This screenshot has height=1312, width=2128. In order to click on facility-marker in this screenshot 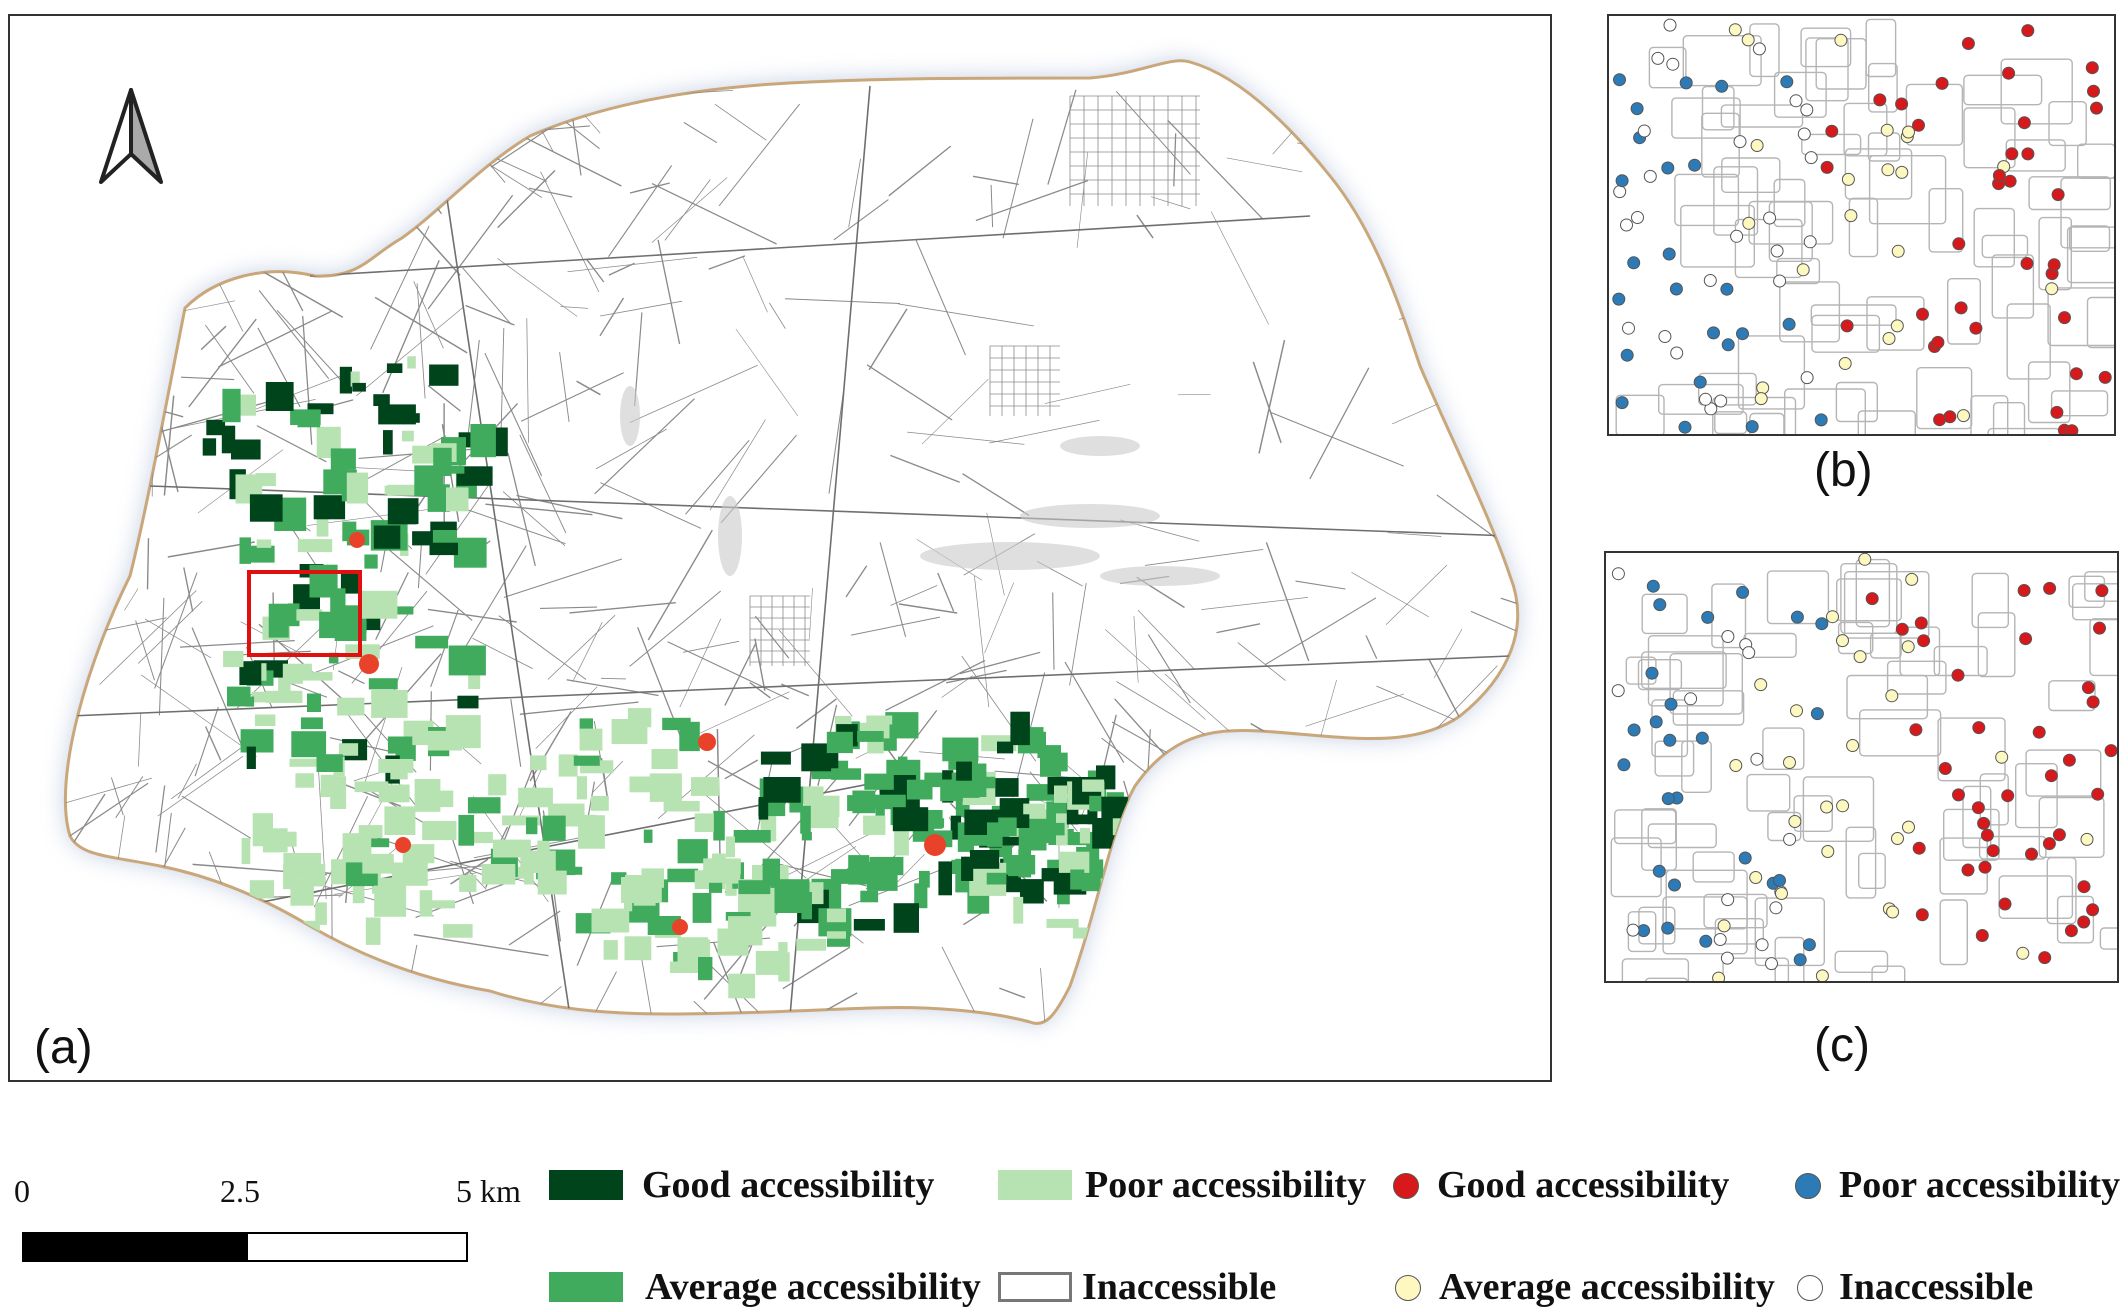, I will do `click(680, 927)`.